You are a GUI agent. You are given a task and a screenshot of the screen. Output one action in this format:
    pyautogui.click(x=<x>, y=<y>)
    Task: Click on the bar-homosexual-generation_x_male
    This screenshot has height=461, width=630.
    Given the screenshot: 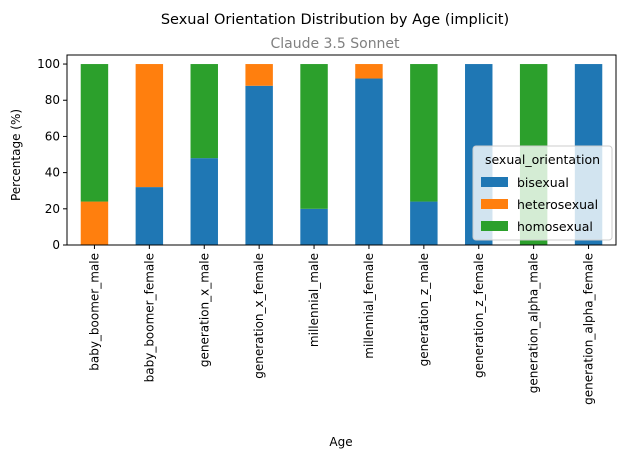 What is the action you would take?
    pyautogui.click(x=204, y=111)
    